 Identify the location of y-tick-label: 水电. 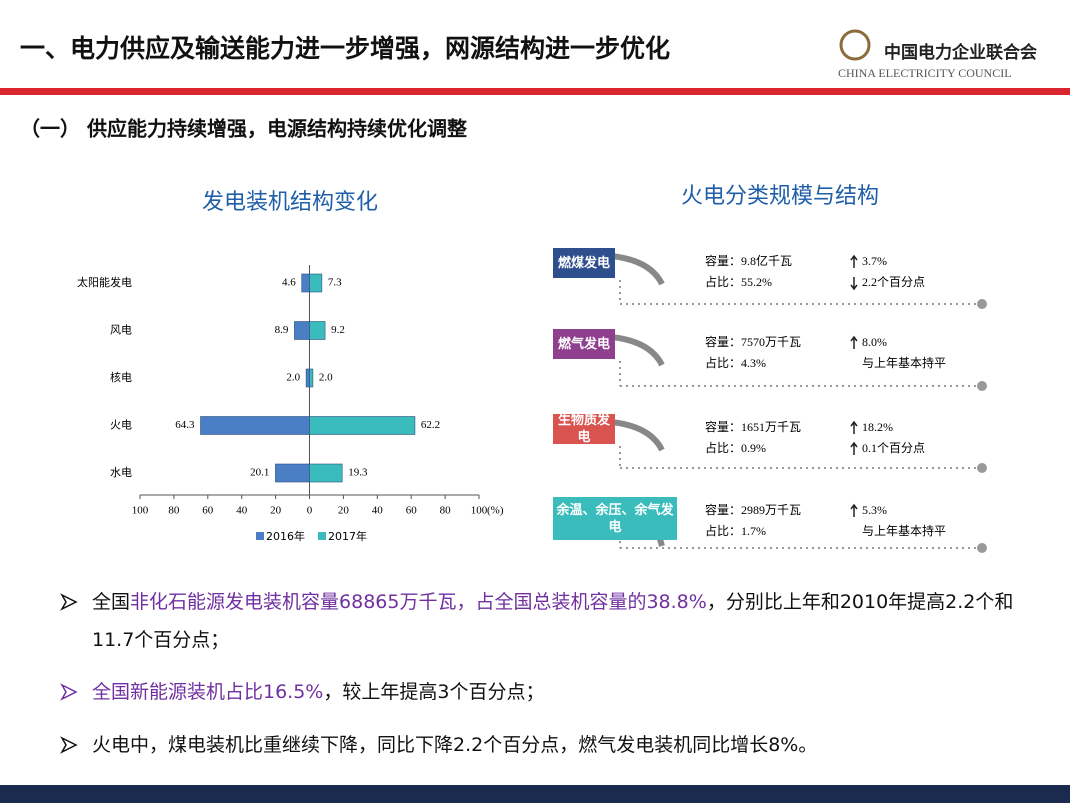
(121, 472).